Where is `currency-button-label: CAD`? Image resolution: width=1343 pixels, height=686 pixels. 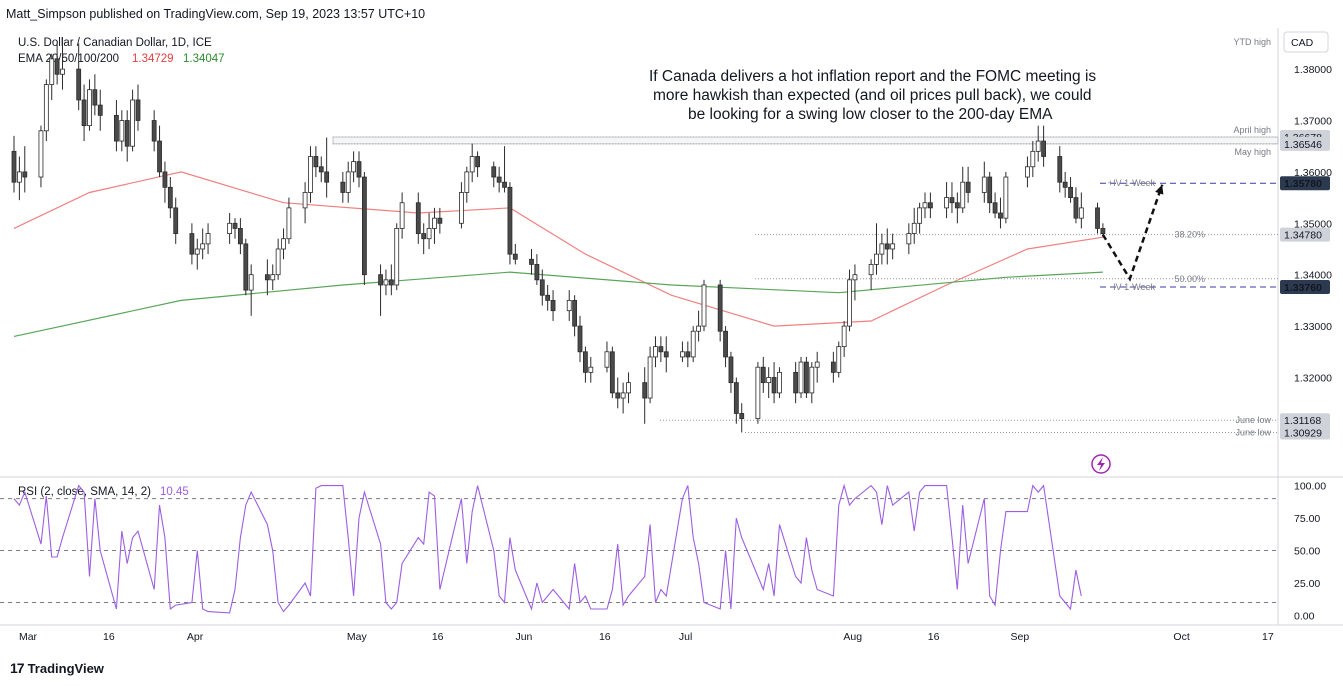
currency-button-label: CAD is located at coordinates (1302, 43).